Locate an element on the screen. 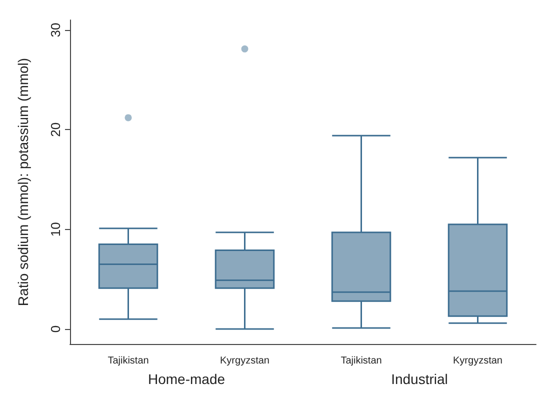  y-tick-label: 20 is located at coordinates (55, 129).